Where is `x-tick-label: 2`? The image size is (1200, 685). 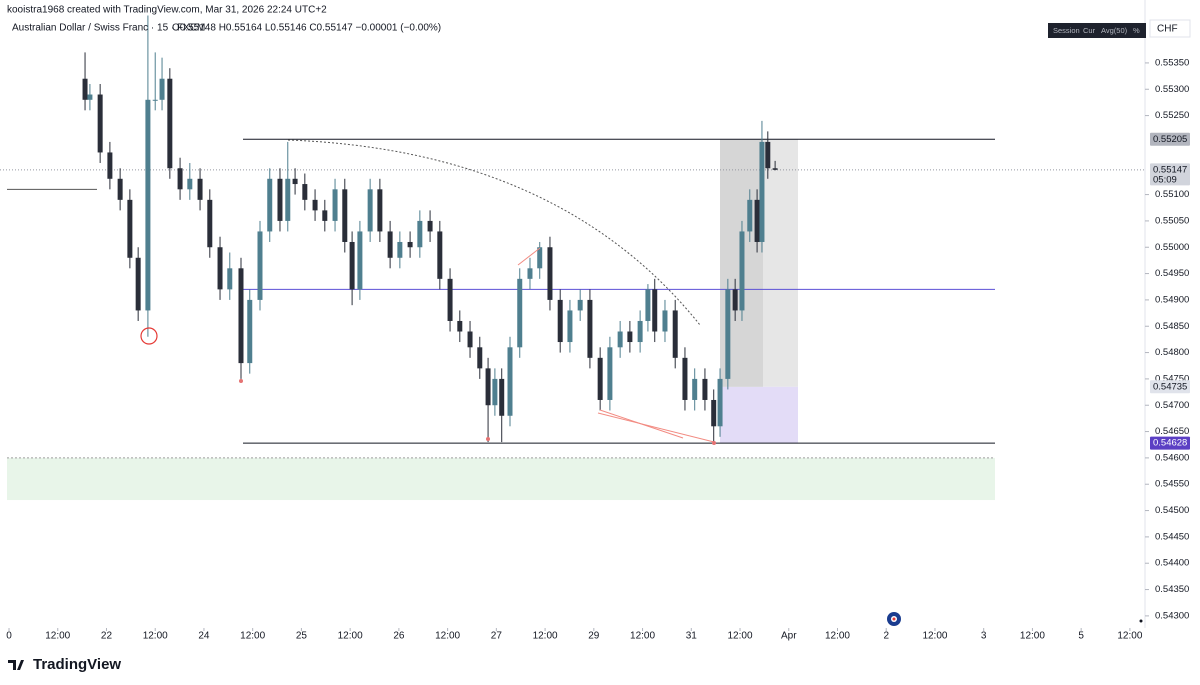 x-tick-label: 2 is located at coordinates (886, 636).